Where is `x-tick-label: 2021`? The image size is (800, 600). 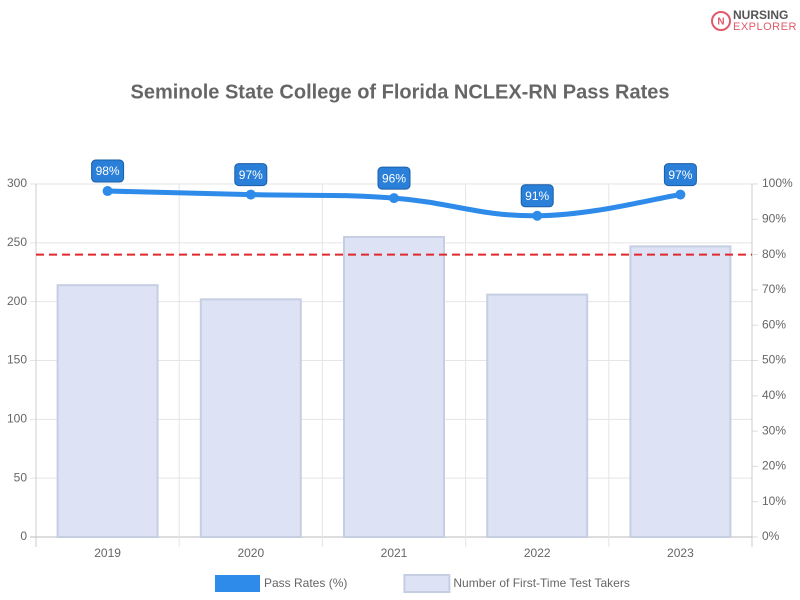 x-tick-label: 2021 is located at coordinates (394, 553).